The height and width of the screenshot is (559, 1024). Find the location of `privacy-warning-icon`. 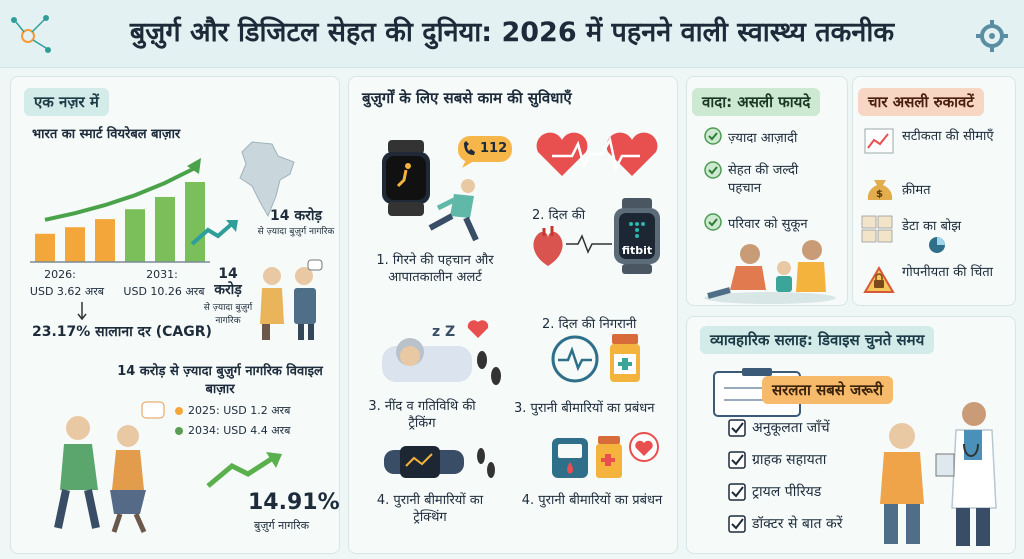

privacy-warning-icon is located at coordinates (879, 279).